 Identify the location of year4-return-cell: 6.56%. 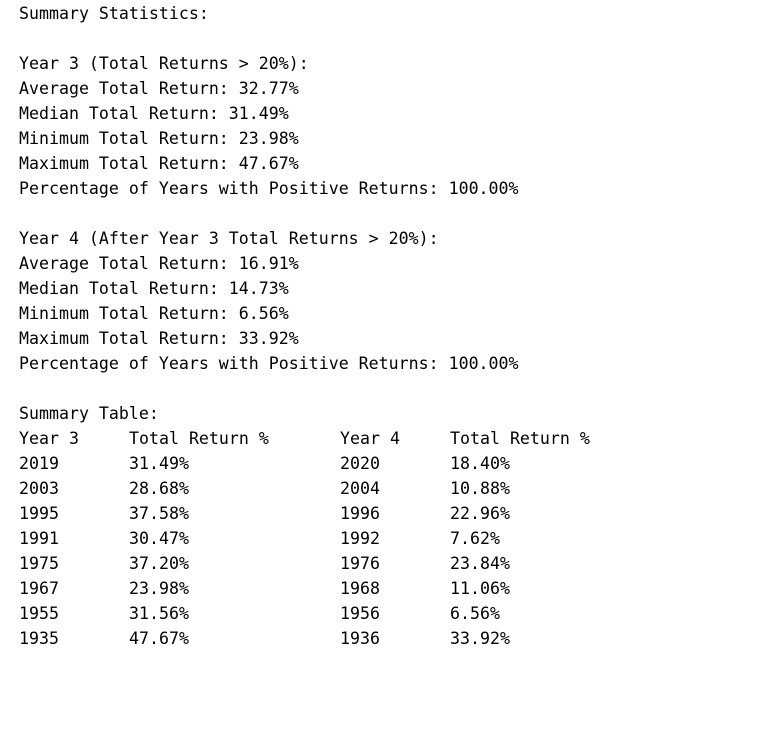
(475, 613).